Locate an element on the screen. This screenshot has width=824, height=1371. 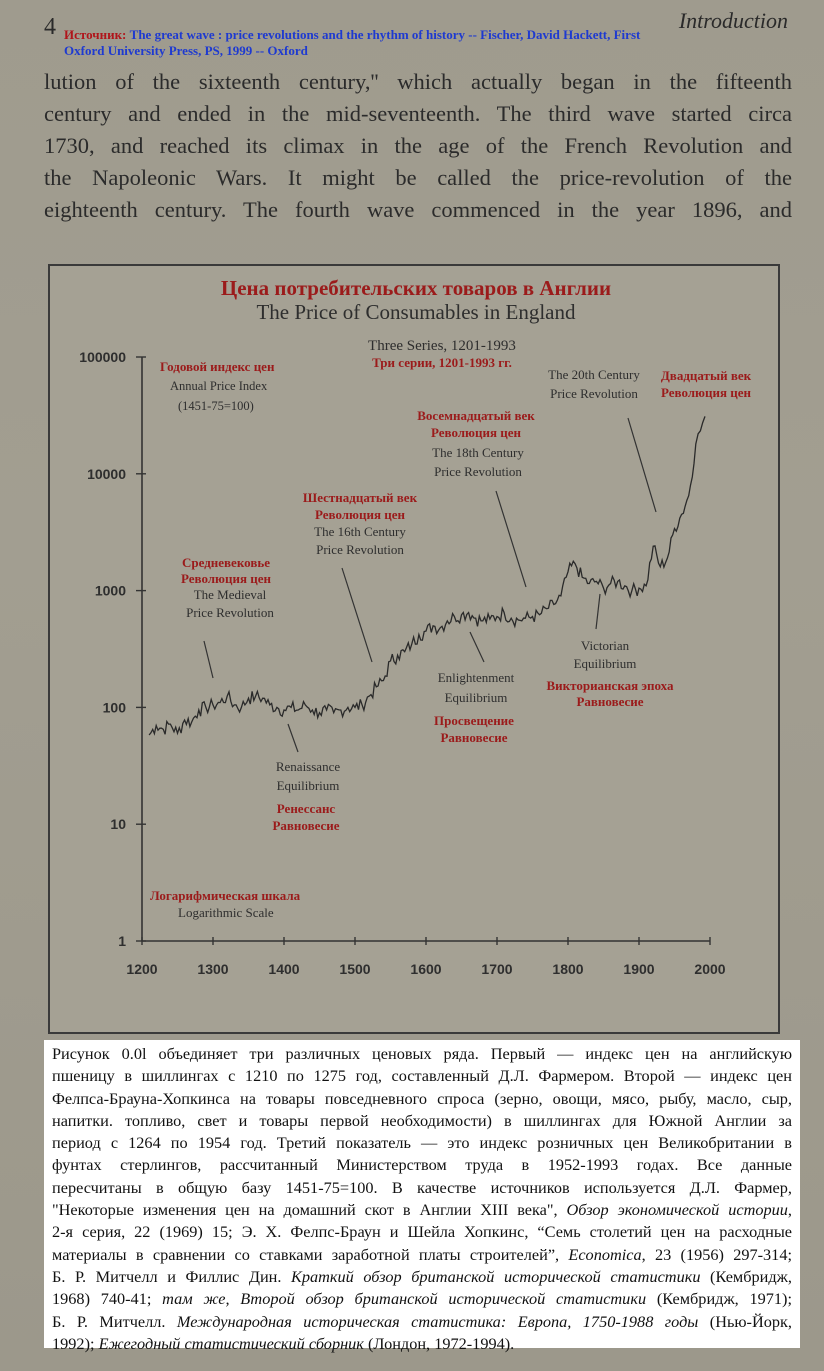
index-label-ru: Годовой индекс цен is located at coordinates (217, 366).